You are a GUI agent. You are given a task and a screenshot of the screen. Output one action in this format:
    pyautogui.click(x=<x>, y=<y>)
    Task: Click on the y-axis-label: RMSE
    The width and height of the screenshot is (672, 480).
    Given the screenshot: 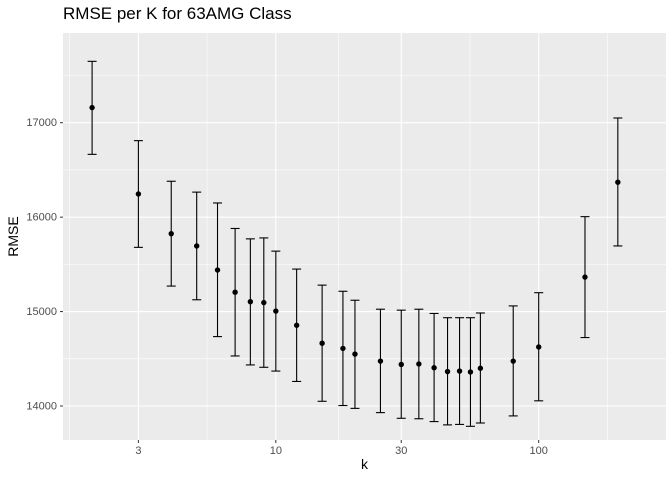 What is the action you would take?
    pyautogui.click(x=13, y=236)
    